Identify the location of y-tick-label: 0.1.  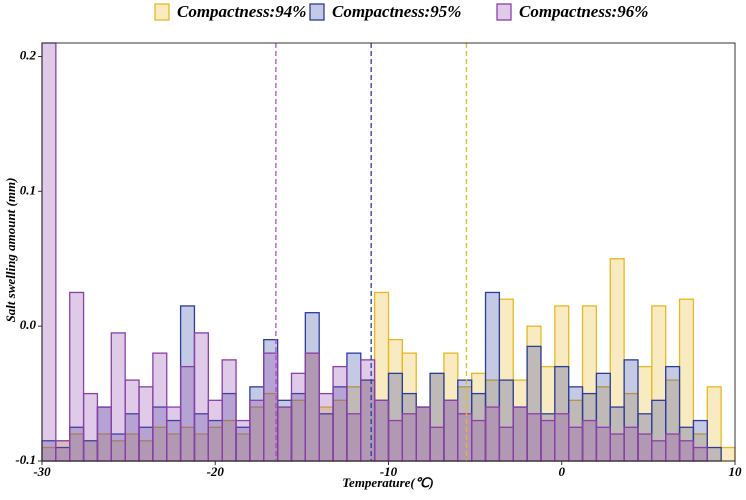
(28, 189).